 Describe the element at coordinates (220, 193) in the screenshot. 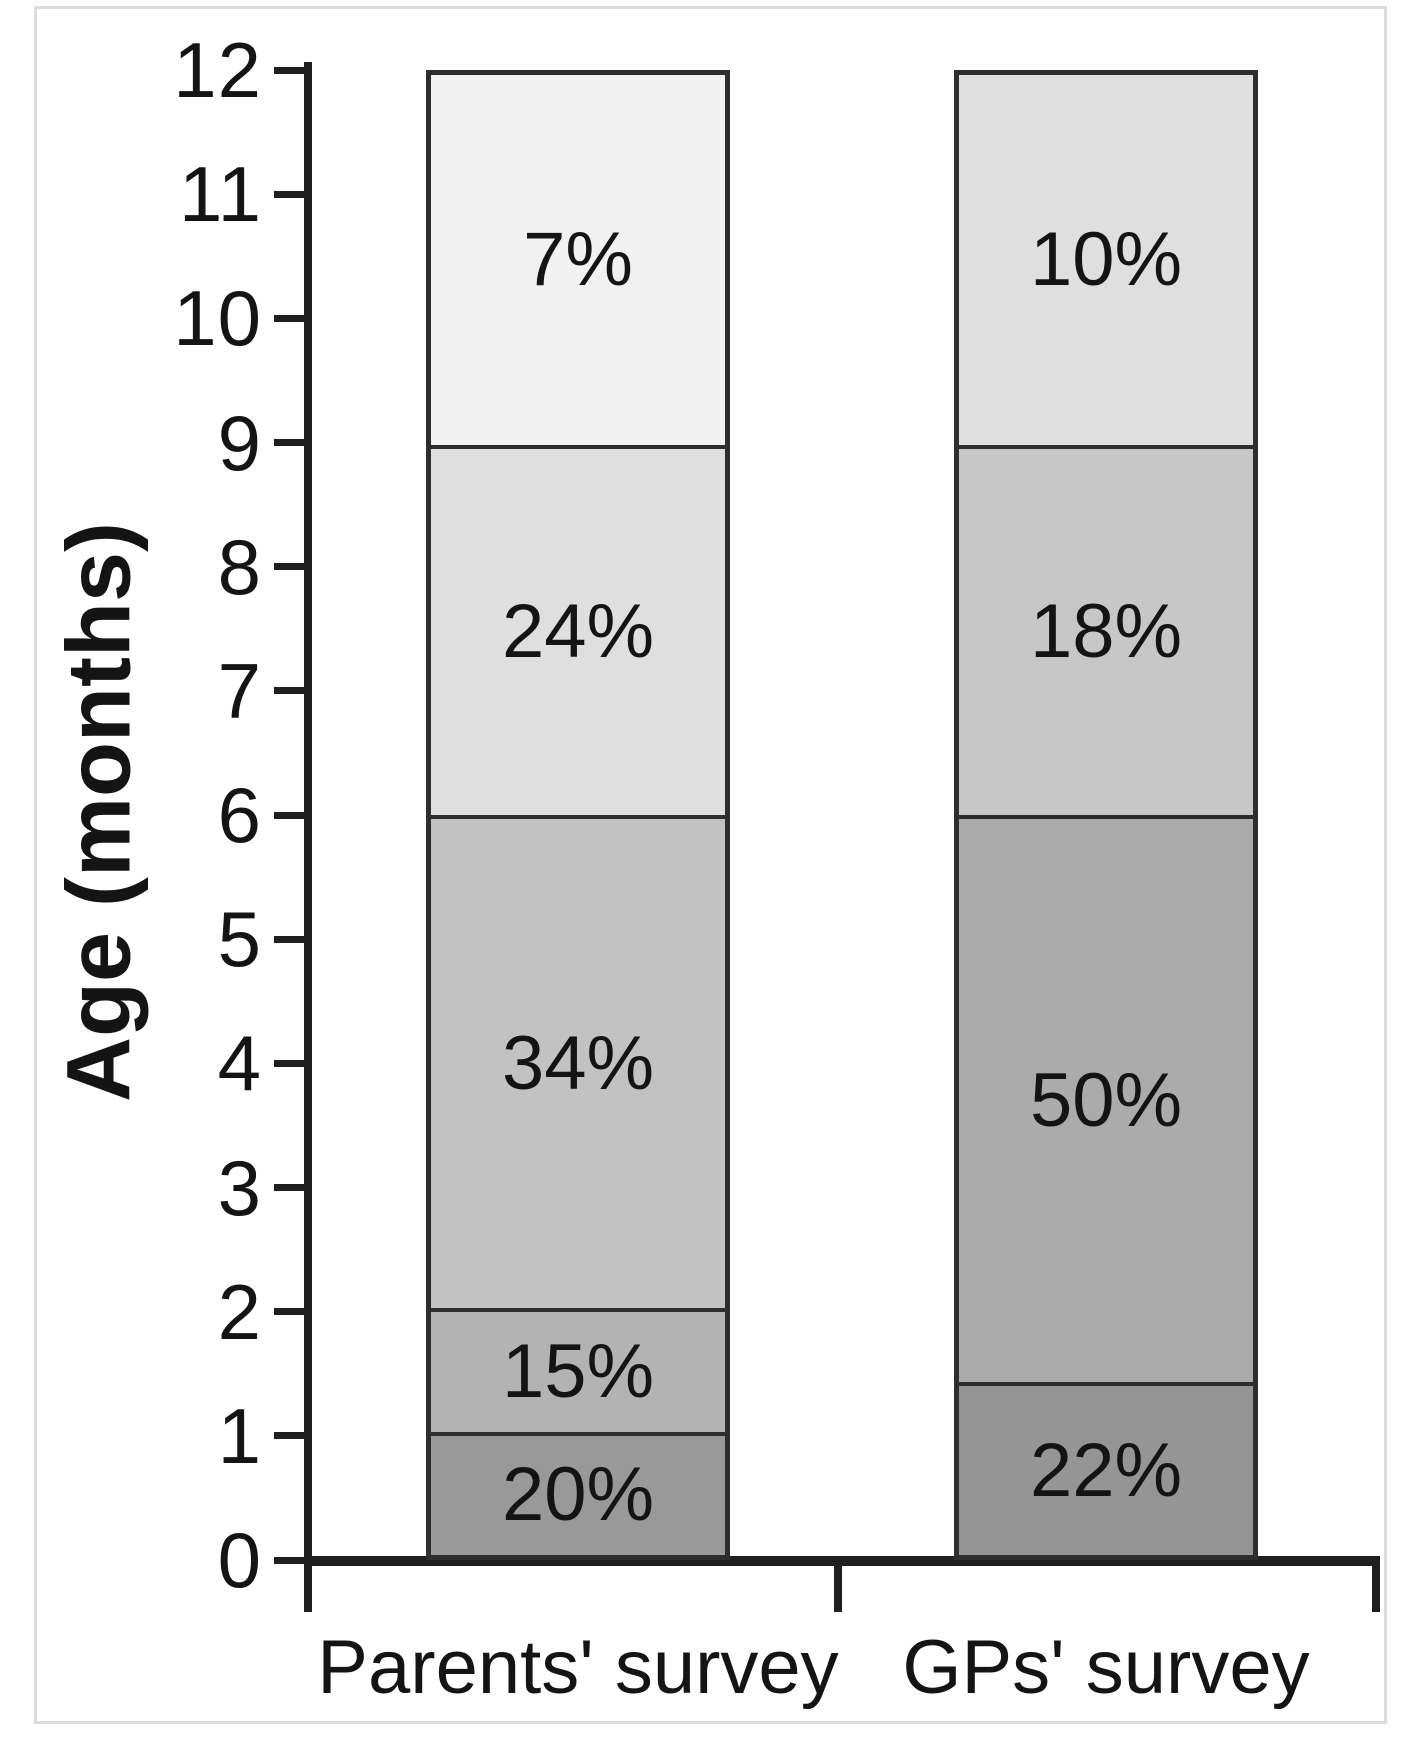

I see `y-tick-label: 11` at that location.